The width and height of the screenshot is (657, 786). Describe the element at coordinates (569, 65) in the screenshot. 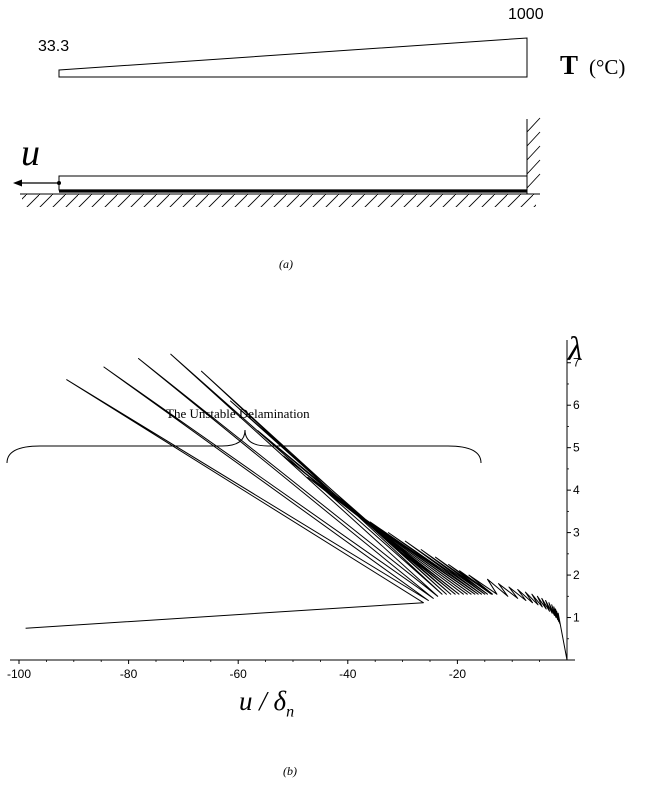

I see `temperature-symbol: T` at that location.